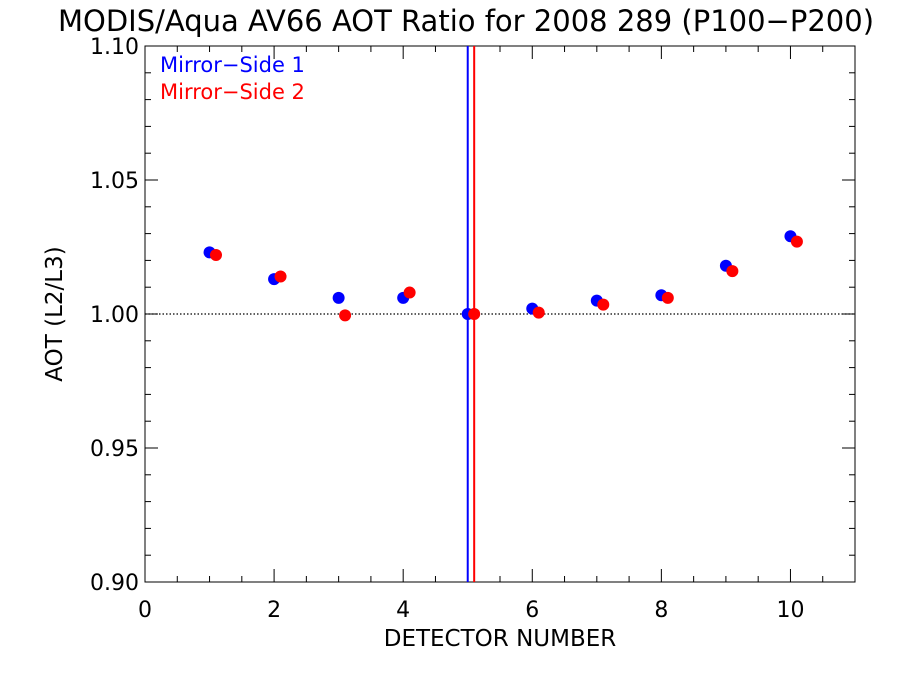  I want to click on series-1-point, so click(338, 297).